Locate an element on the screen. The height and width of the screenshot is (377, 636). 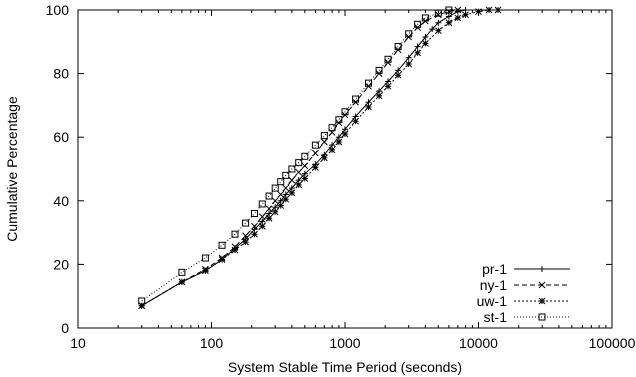
legend: pr-1ny-1uw-1st-1 is located at coordinates (523, 293).